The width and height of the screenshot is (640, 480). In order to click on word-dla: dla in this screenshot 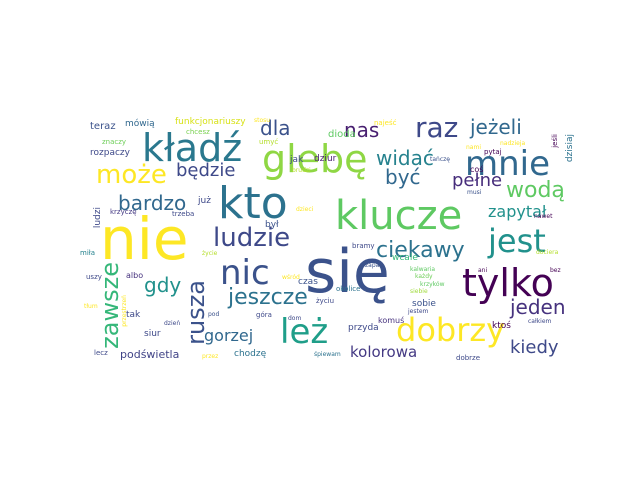, I will do `click(275, 128)`.